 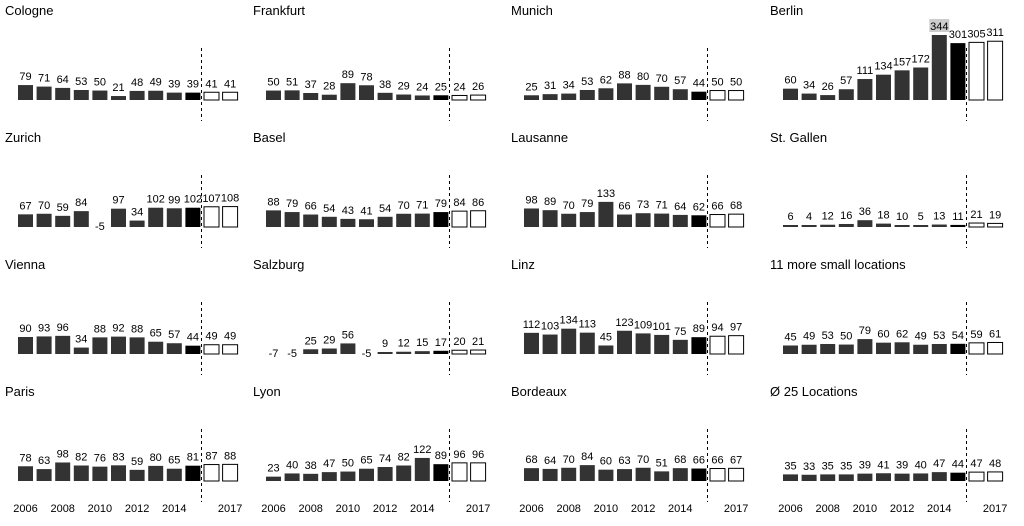 What do you see at coordinates (385, 344) in the screenshot?
I see `data-label: 9` at bounding box center [385, 344].